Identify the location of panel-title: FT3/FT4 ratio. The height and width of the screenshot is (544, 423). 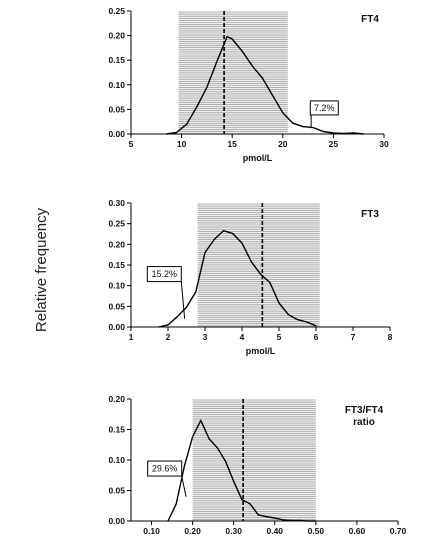
(364, 416).